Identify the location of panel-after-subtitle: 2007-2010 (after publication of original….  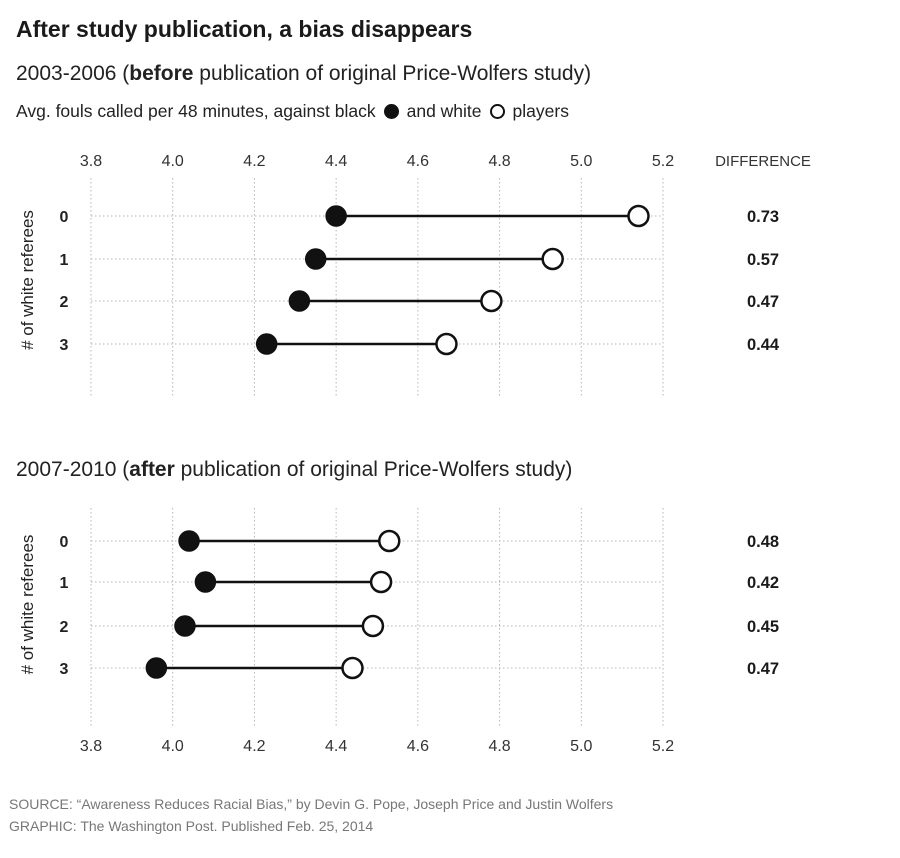
(294, 470).